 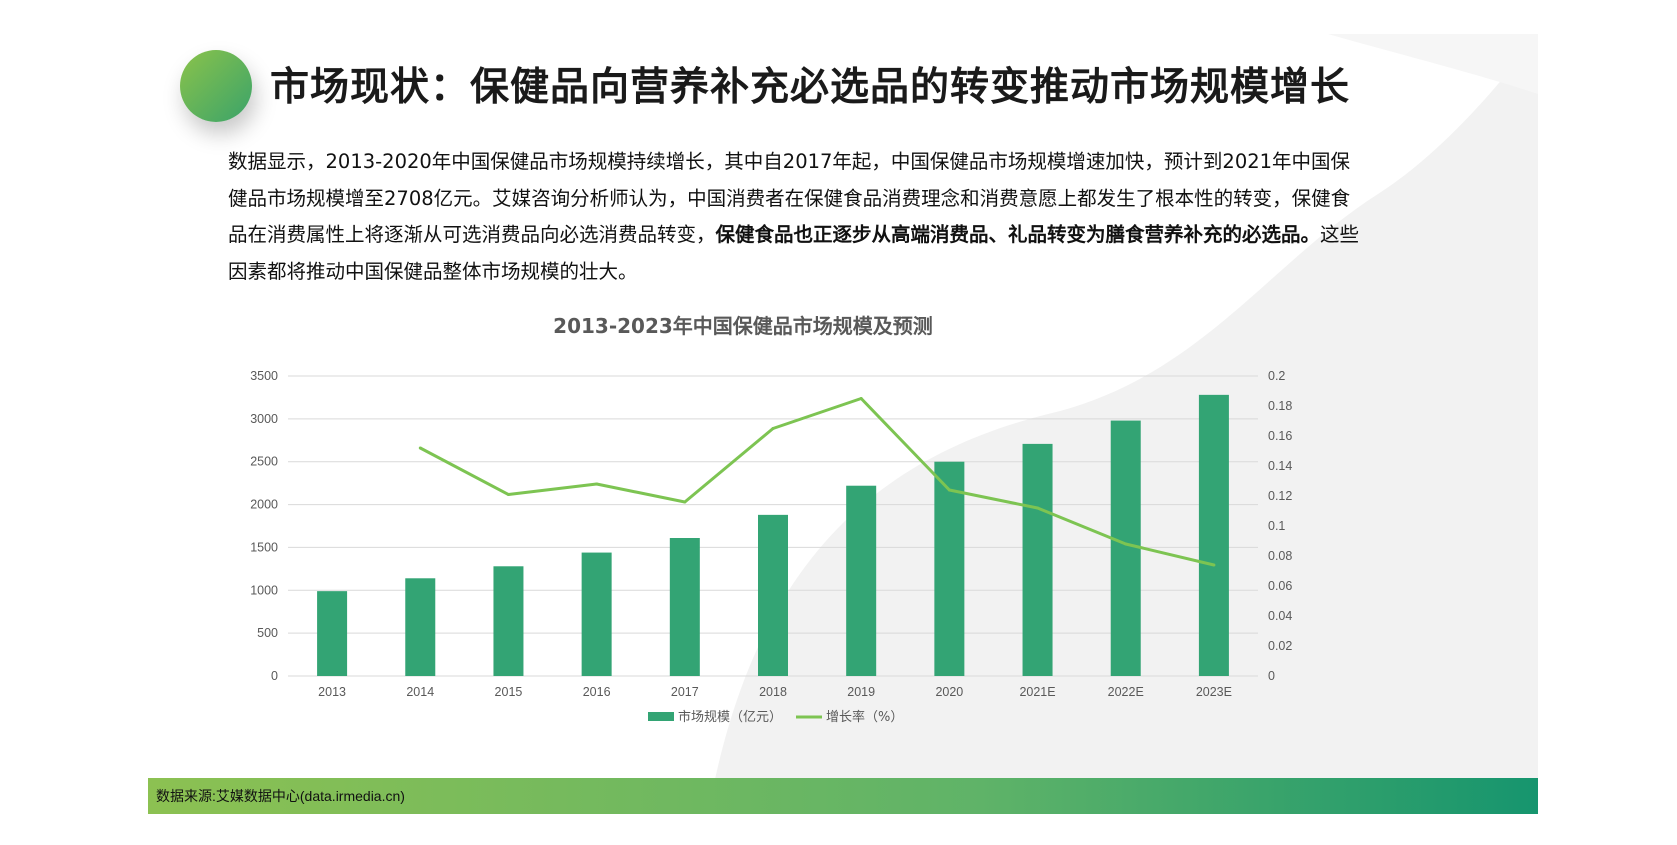 I want to click on bar-2018, so click(x=773, y=595).